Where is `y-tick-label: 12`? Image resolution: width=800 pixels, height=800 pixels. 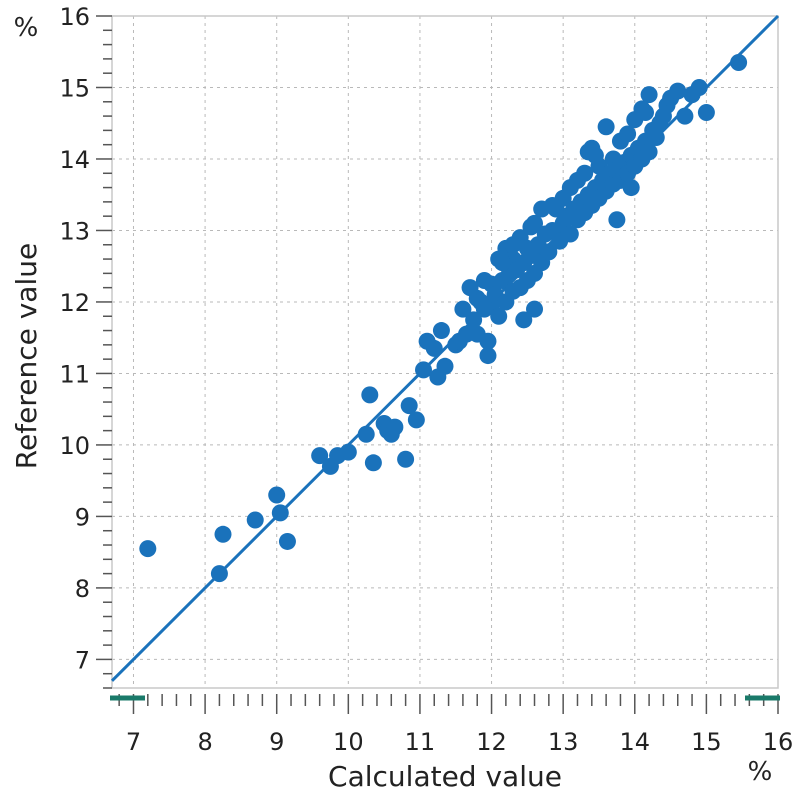 y-tick-label: 12 is located at coordinates (74, 303).